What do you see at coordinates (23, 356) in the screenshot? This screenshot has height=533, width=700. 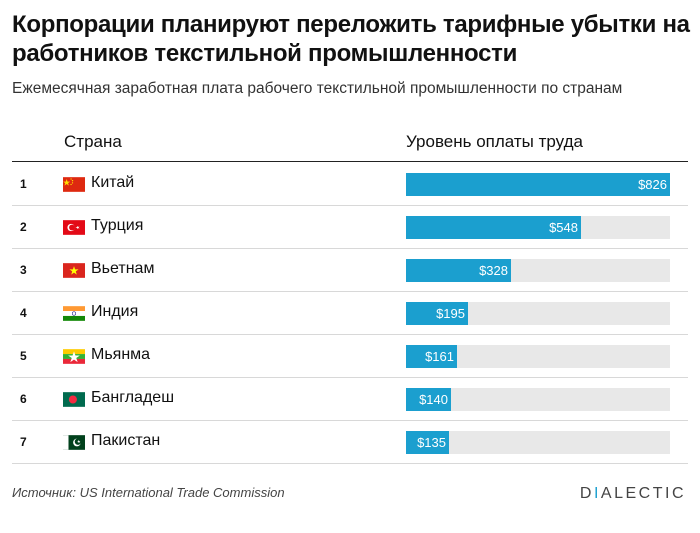 I see `rank-number: 5` at bounding box center [23, 356].